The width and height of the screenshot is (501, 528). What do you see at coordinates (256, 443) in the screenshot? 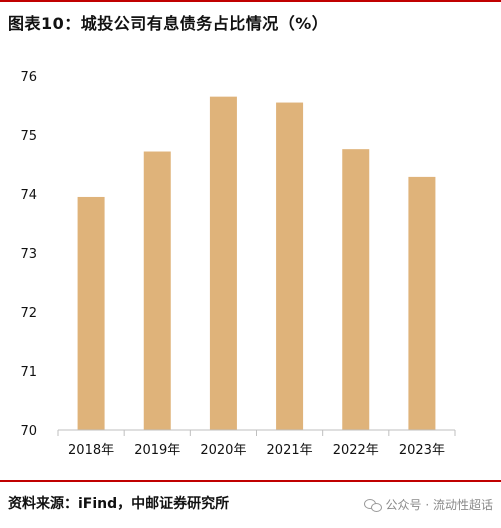
I see `x-axis: 2018年 2019年 2020年 2021年 2022年 2023年` at bounding box center [256, 443].